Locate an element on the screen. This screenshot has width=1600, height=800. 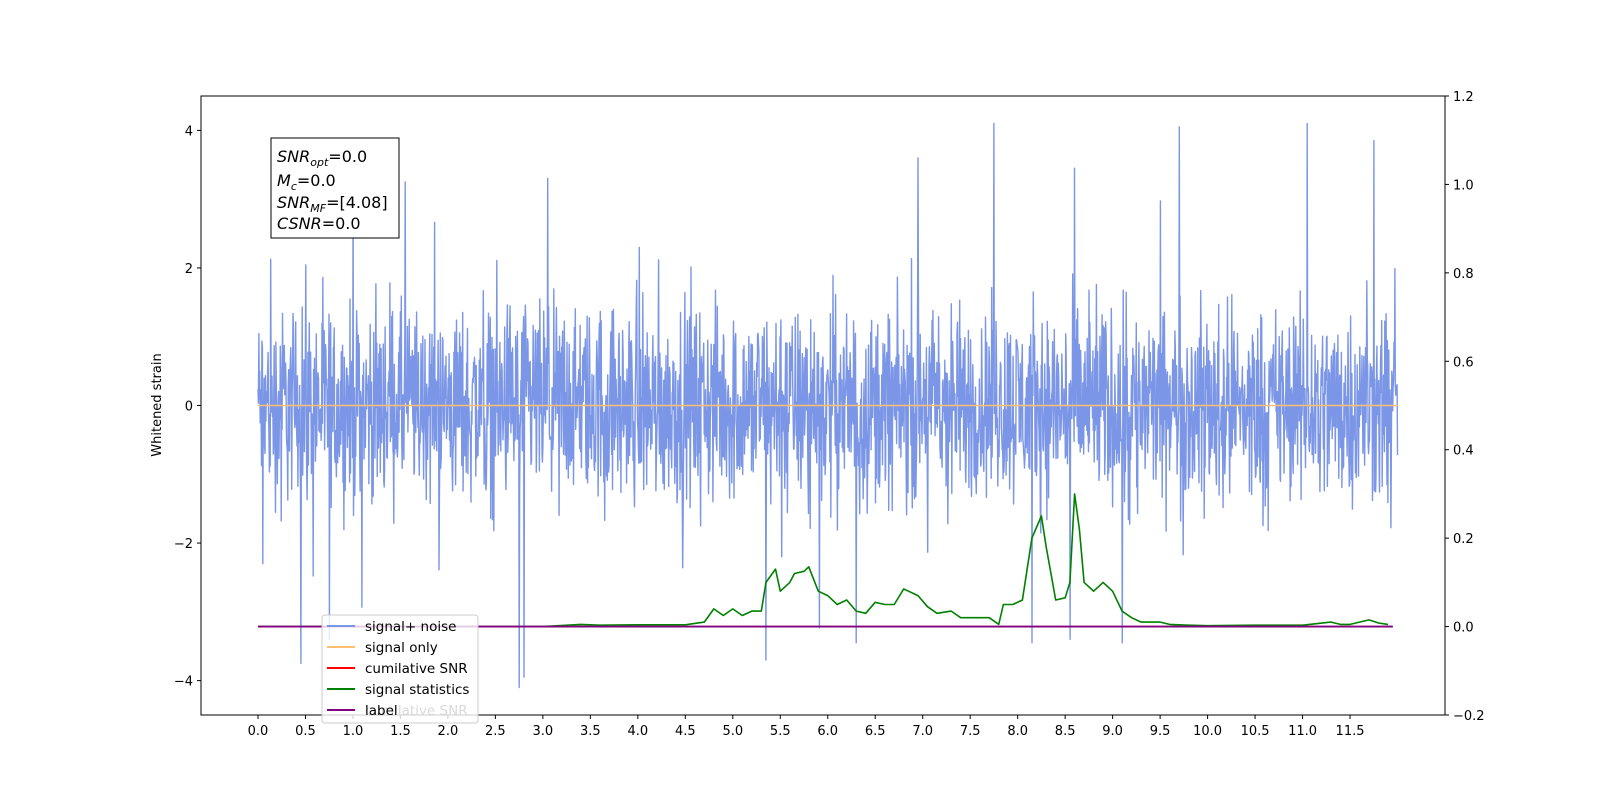
x-tick-label: 7.0 is located at coordinates (922, 731).